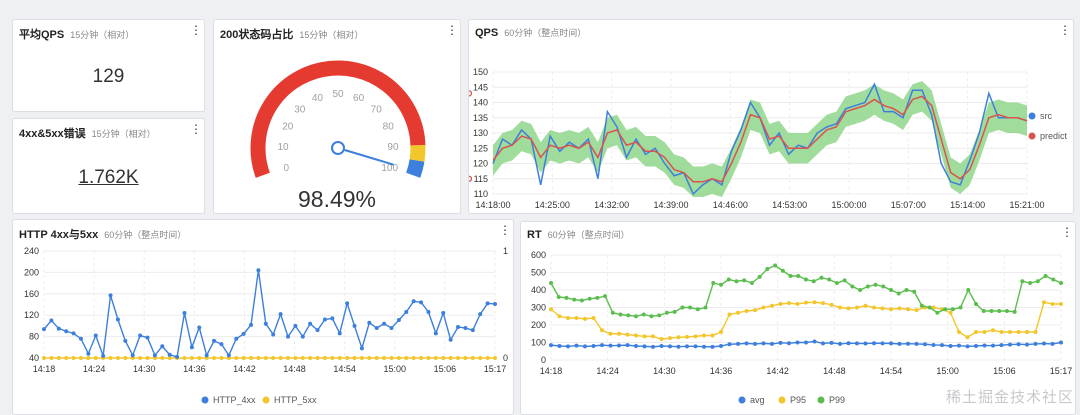 The width and height of the screenshot is (1080, 415). Describe the element at coordinates (145, 235) in the screenshot. I see `panel-subtitle: 60分钟（整点时间）` at that location.